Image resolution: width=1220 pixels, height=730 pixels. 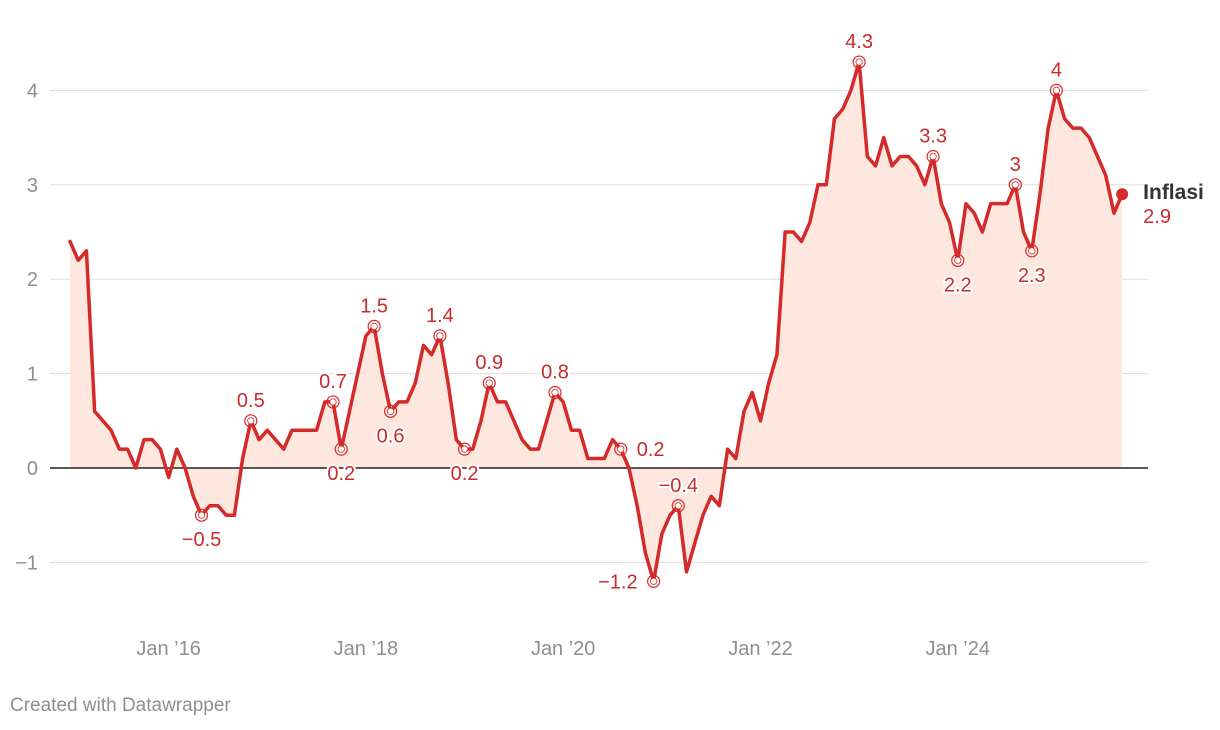 I want to click on annotation-label-5: 0.6, so click(x=391, y=436).